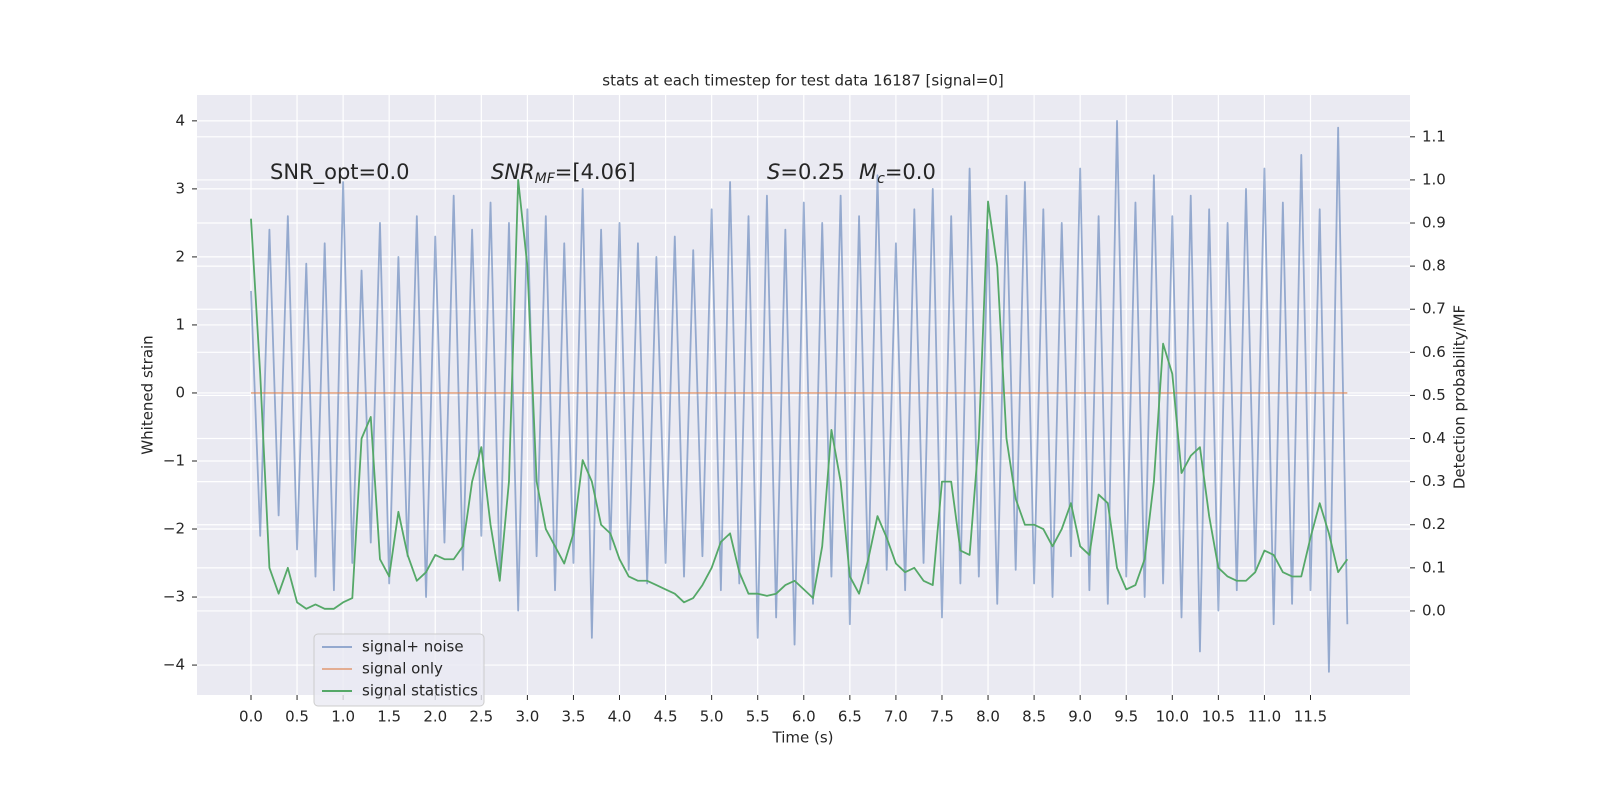  Describe the element at coordinates (1034, 717) in the screenshot. I see `x-tick-label: 8.5` at that location.